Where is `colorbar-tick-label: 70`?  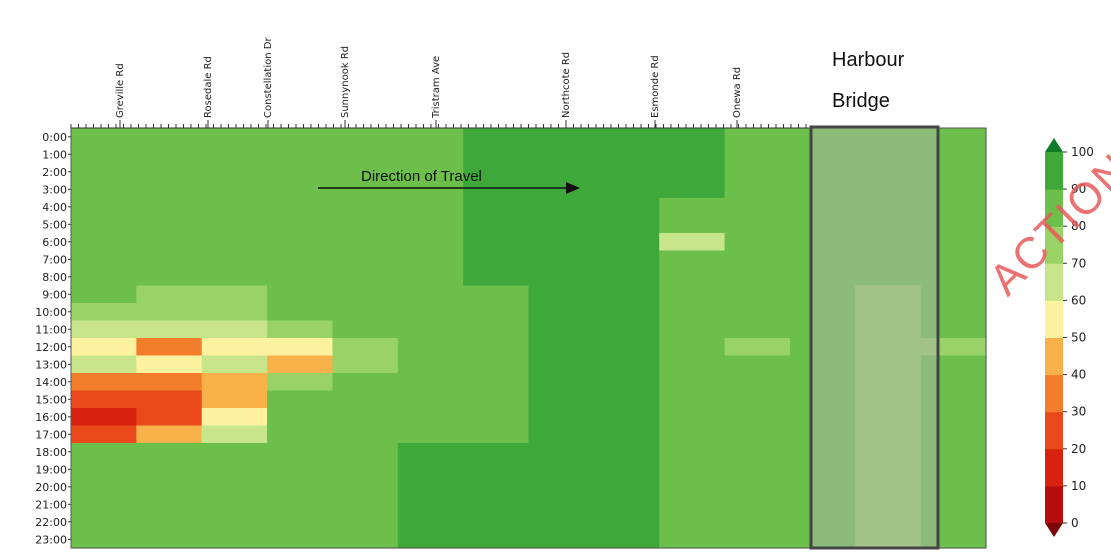 colorbar-tick-label: 70 is located at coordinates (1078, 263).